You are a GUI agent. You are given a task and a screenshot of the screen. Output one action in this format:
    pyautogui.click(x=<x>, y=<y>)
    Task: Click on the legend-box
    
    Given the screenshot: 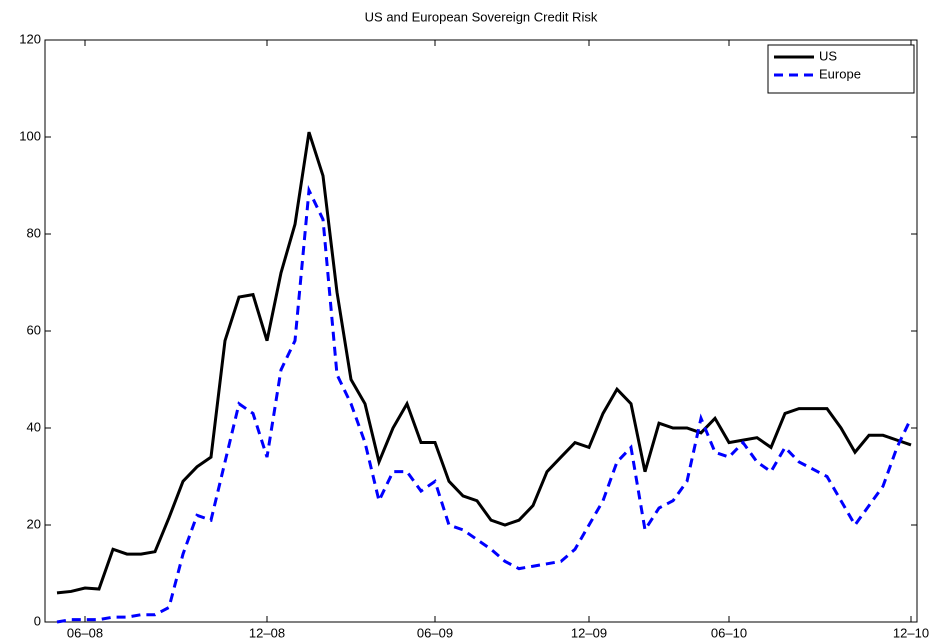 What is the action you would take?
    pyautogui.click(x=841, y=69)
    